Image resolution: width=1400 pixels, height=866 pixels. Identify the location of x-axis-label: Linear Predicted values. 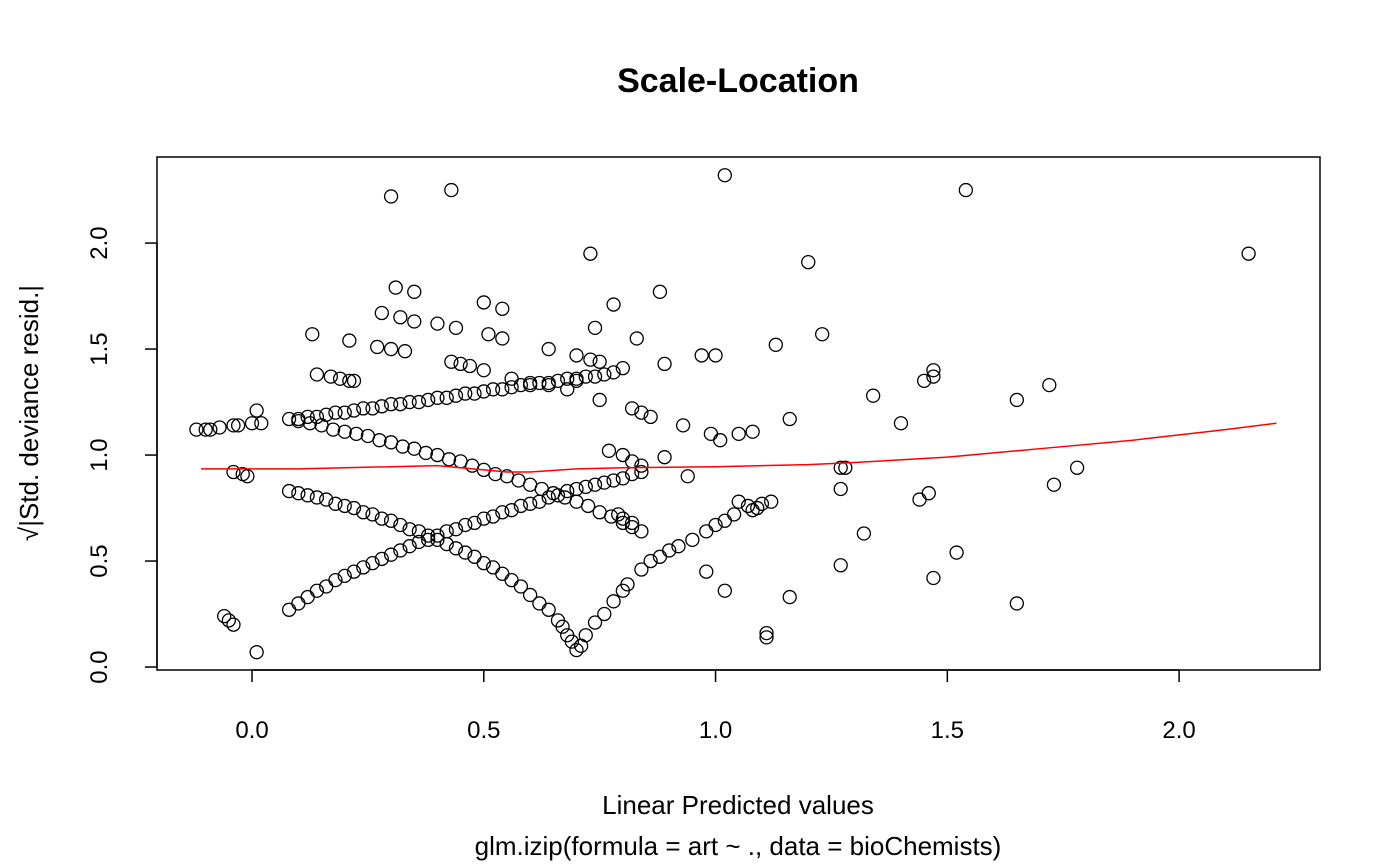
(738, 805).